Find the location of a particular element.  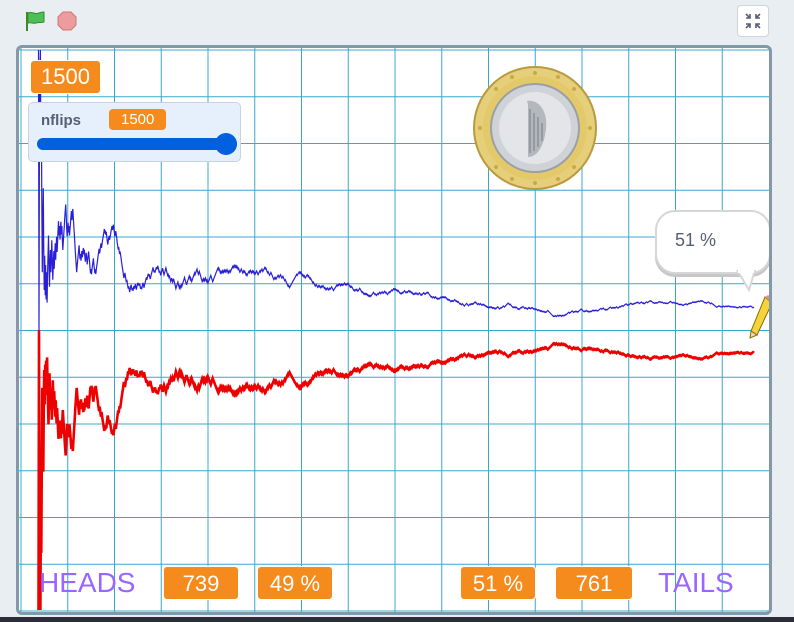

heads-percent-monitor: 49 % is located at coordinates (295, 583).